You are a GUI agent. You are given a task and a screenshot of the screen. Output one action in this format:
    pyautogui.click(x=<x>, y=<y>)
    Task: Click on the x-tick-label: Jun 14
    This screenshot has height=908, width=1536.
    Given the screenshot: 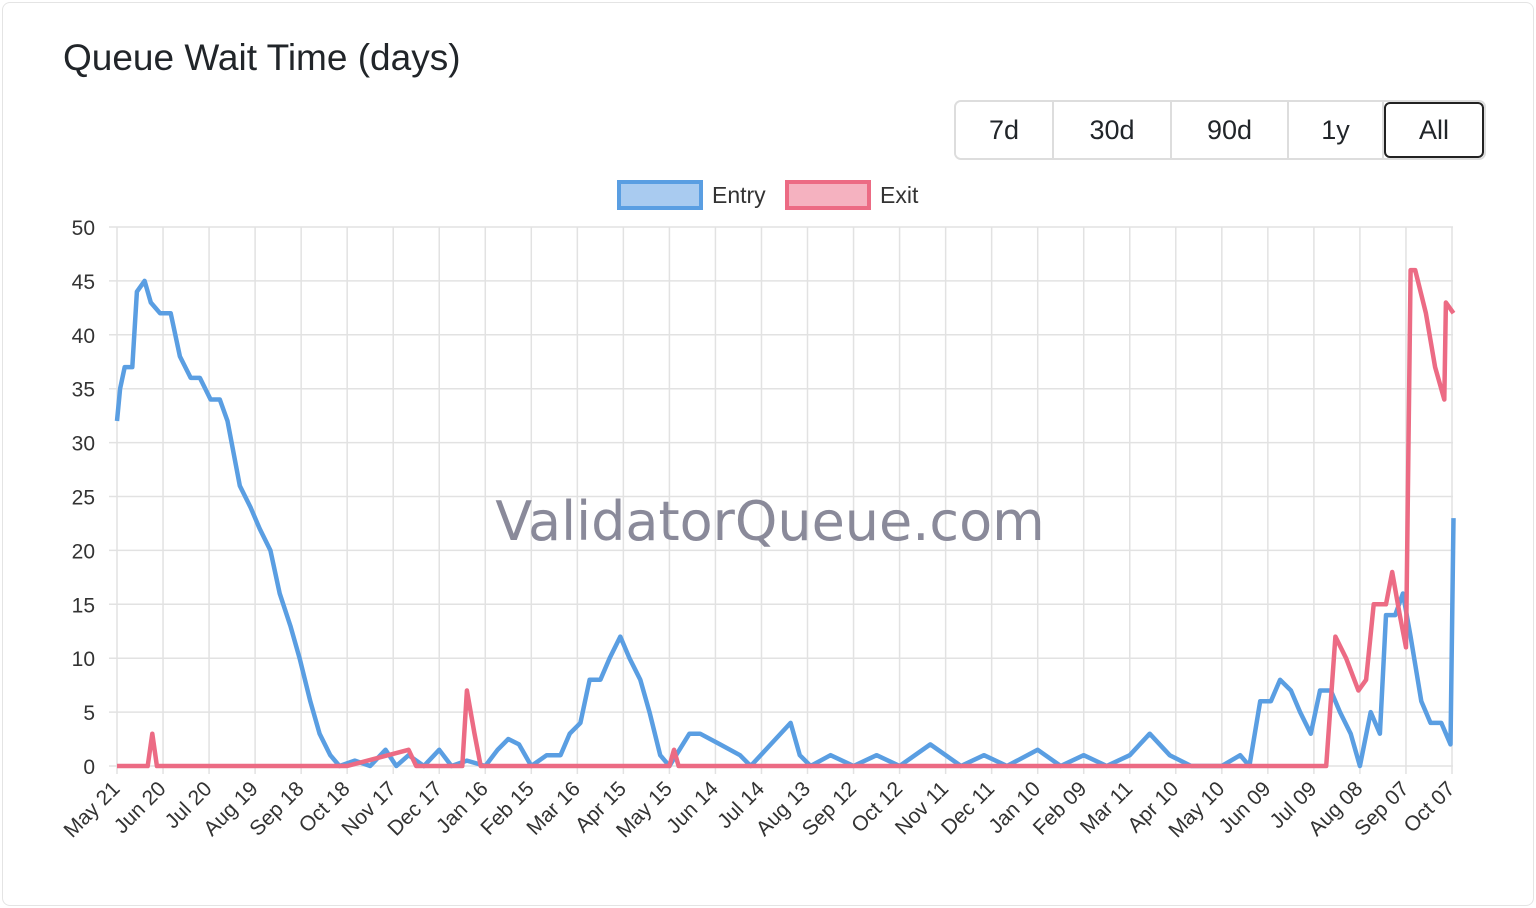 What is the action you would take?
    pyautogui.click(x=692, y=807)
    